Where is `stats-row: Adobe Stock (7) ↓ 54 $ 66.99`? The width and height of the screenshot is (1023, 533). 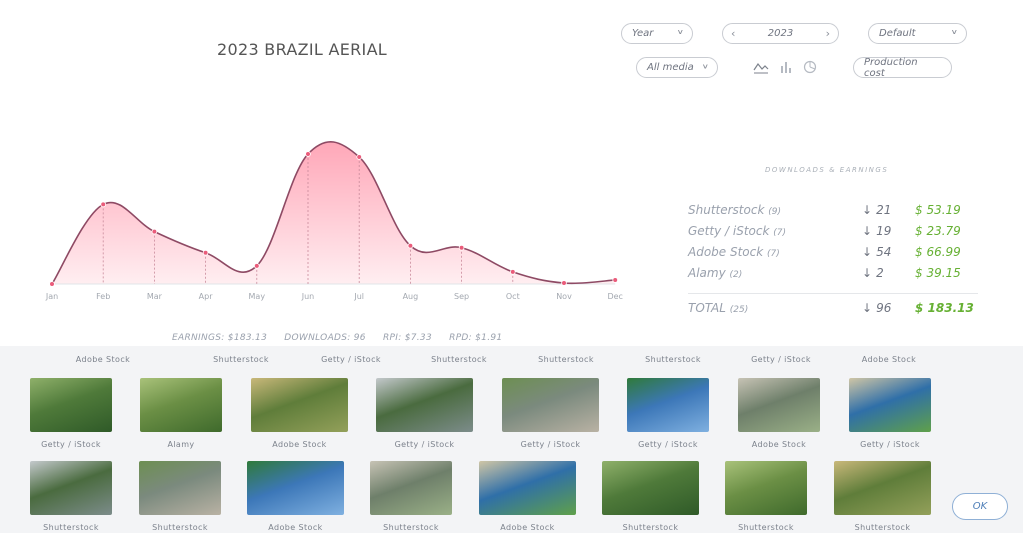 stats-row: Adobe Stock (7) ↓ 54 $ 66.99 is located at coordinates (833, 252).